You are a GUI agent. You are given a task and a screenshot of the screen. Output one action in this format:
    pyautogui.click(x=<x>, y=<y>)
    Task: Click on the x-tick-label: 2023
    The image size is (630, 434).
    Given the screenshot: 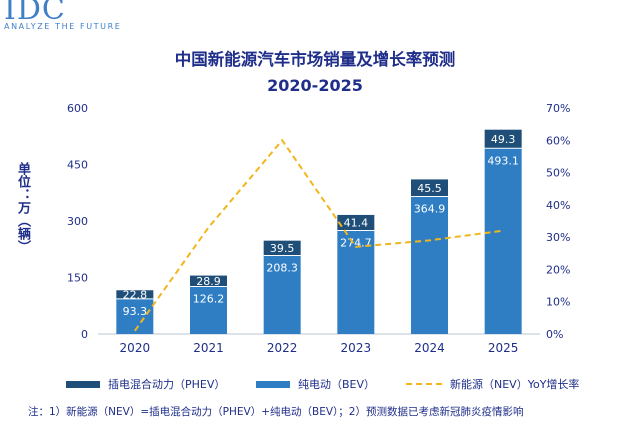 What is the action you would take?
    pyautogui.click(x=356, y=348)
    